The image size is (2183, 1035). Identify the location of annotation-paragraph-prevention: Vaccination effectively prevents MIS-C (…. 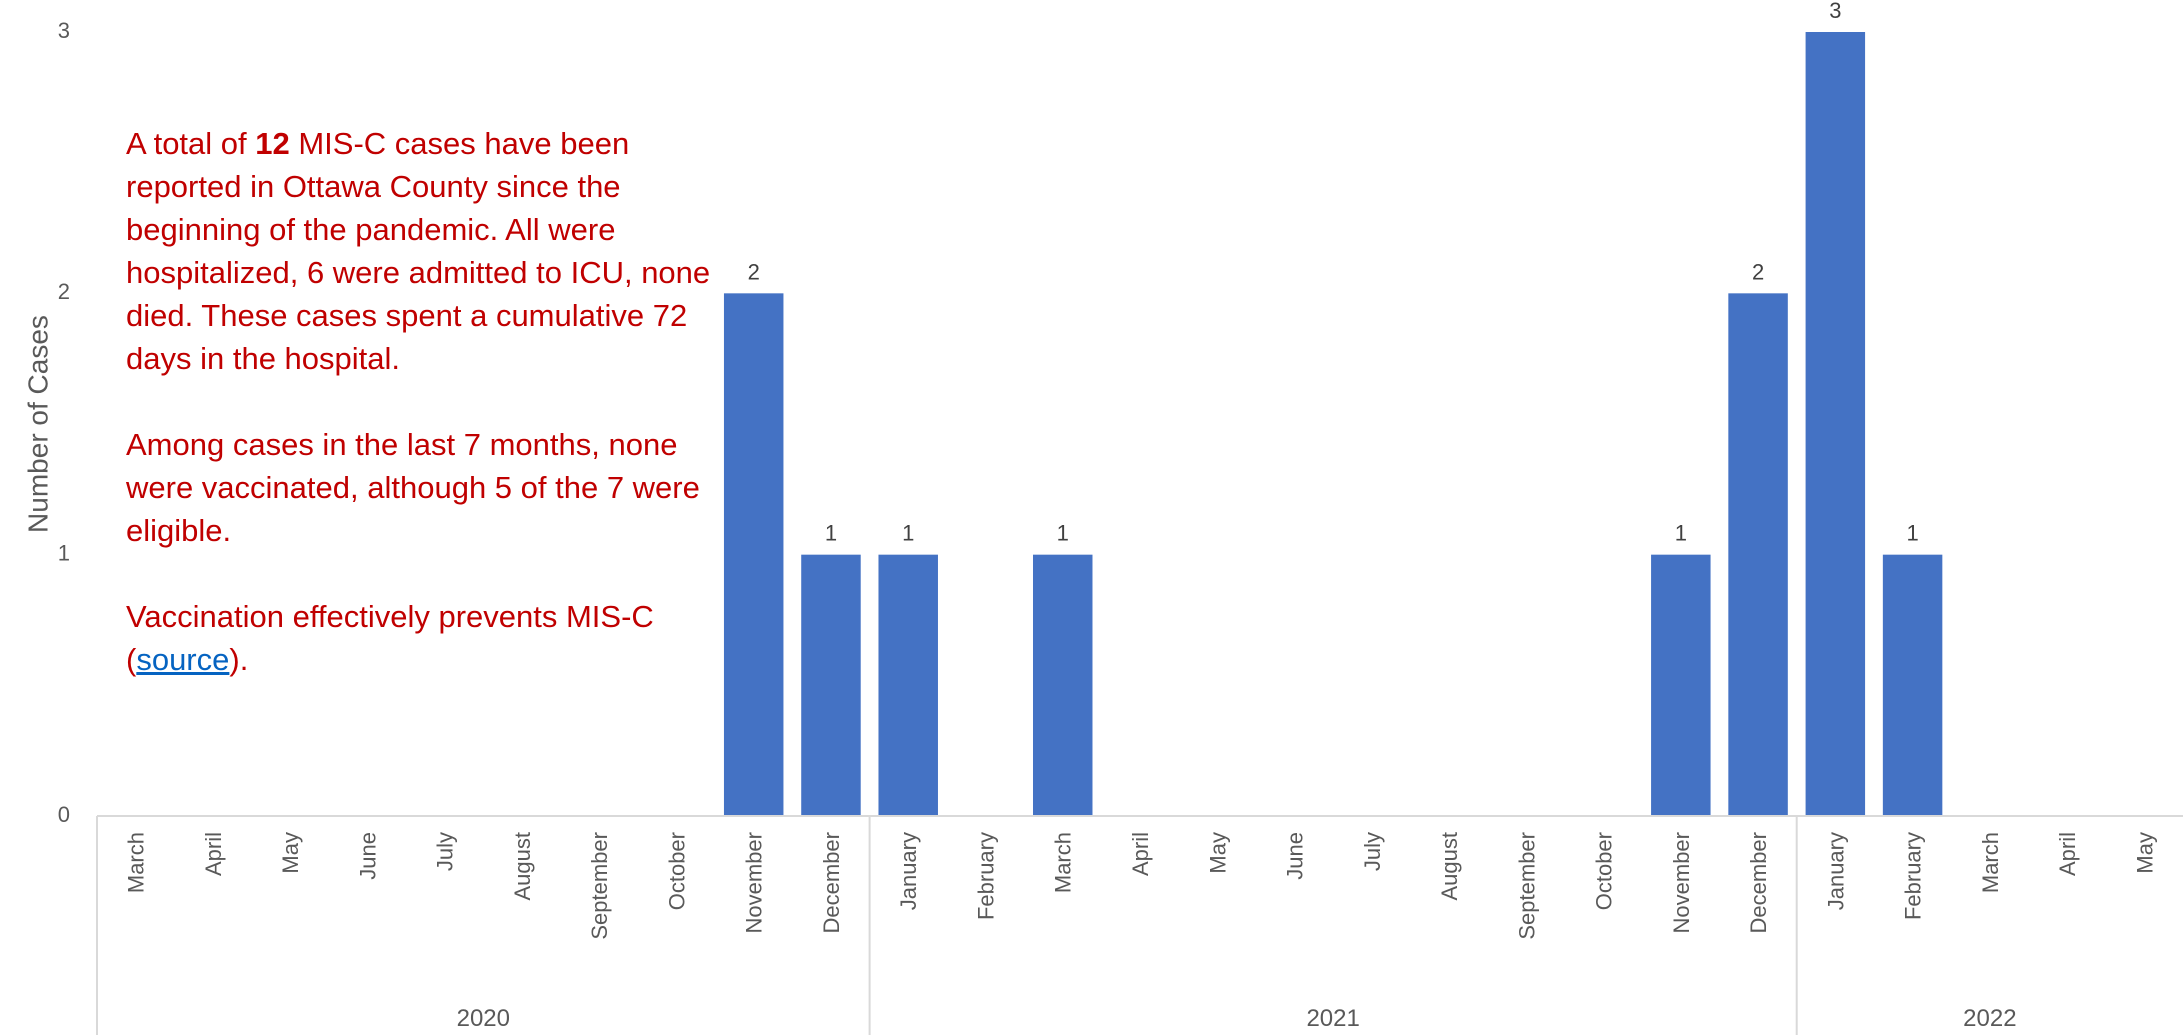
(390, 638).